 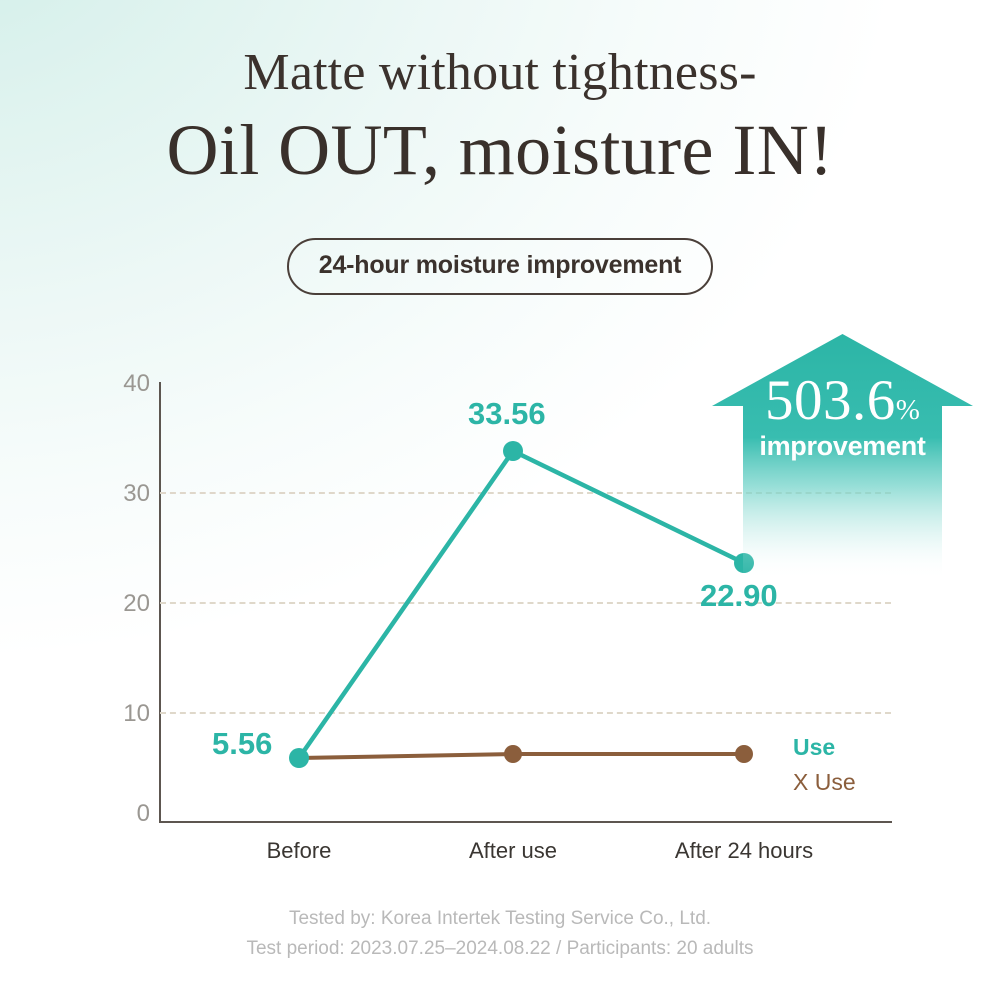 I want to click on improvement-caption: improvement, so click(x=842, y=446).